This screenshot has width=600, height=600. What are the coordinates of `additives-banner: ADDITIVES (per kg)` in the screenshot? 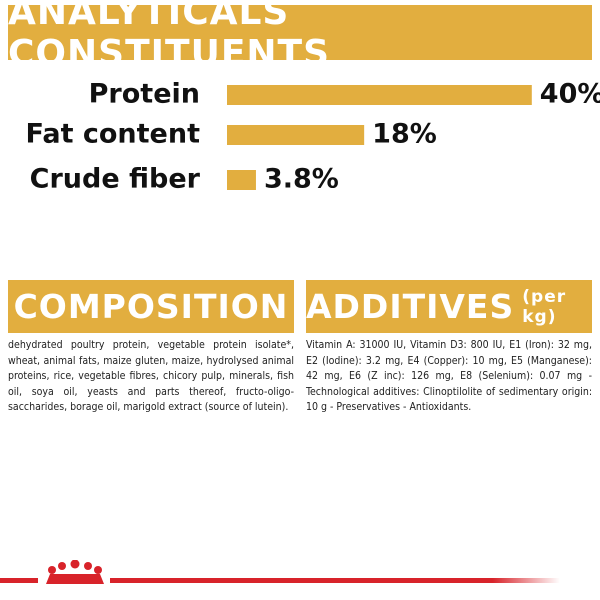 It's located at (449, 306).